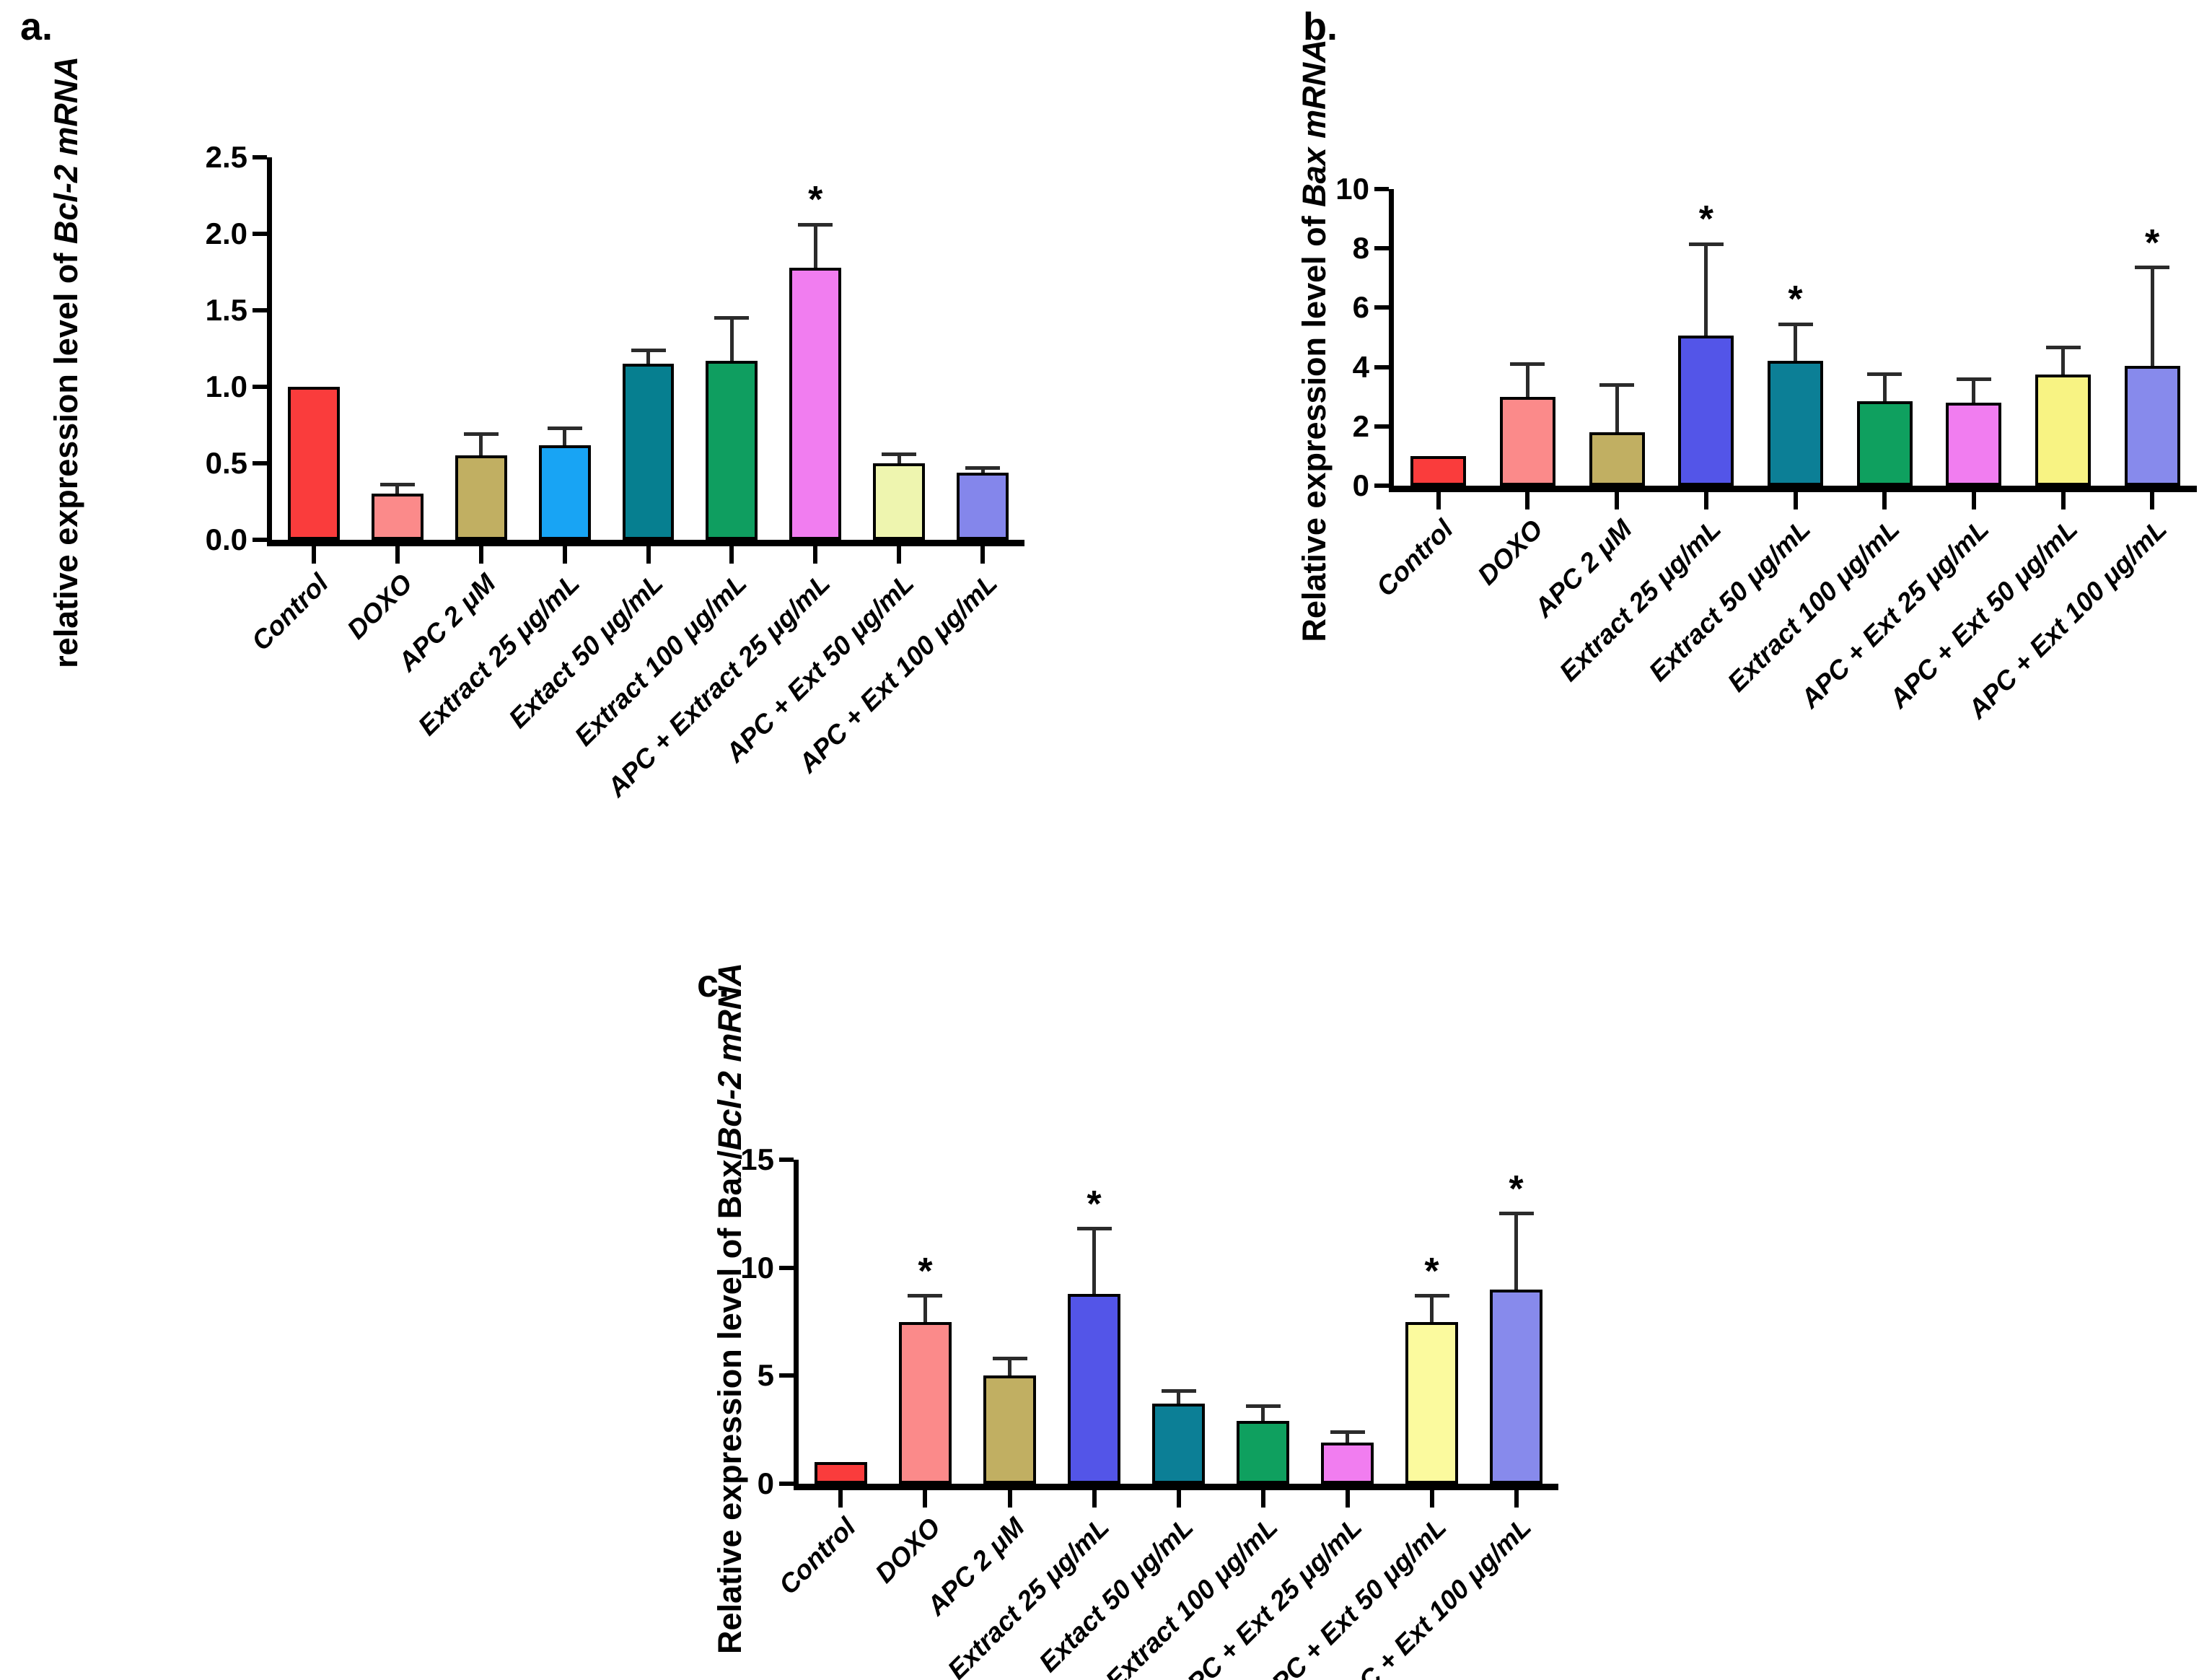 The width and height of the screenshot is (2212, 1680). I want to click on y-tick-label: 15, so click(757, 1159).